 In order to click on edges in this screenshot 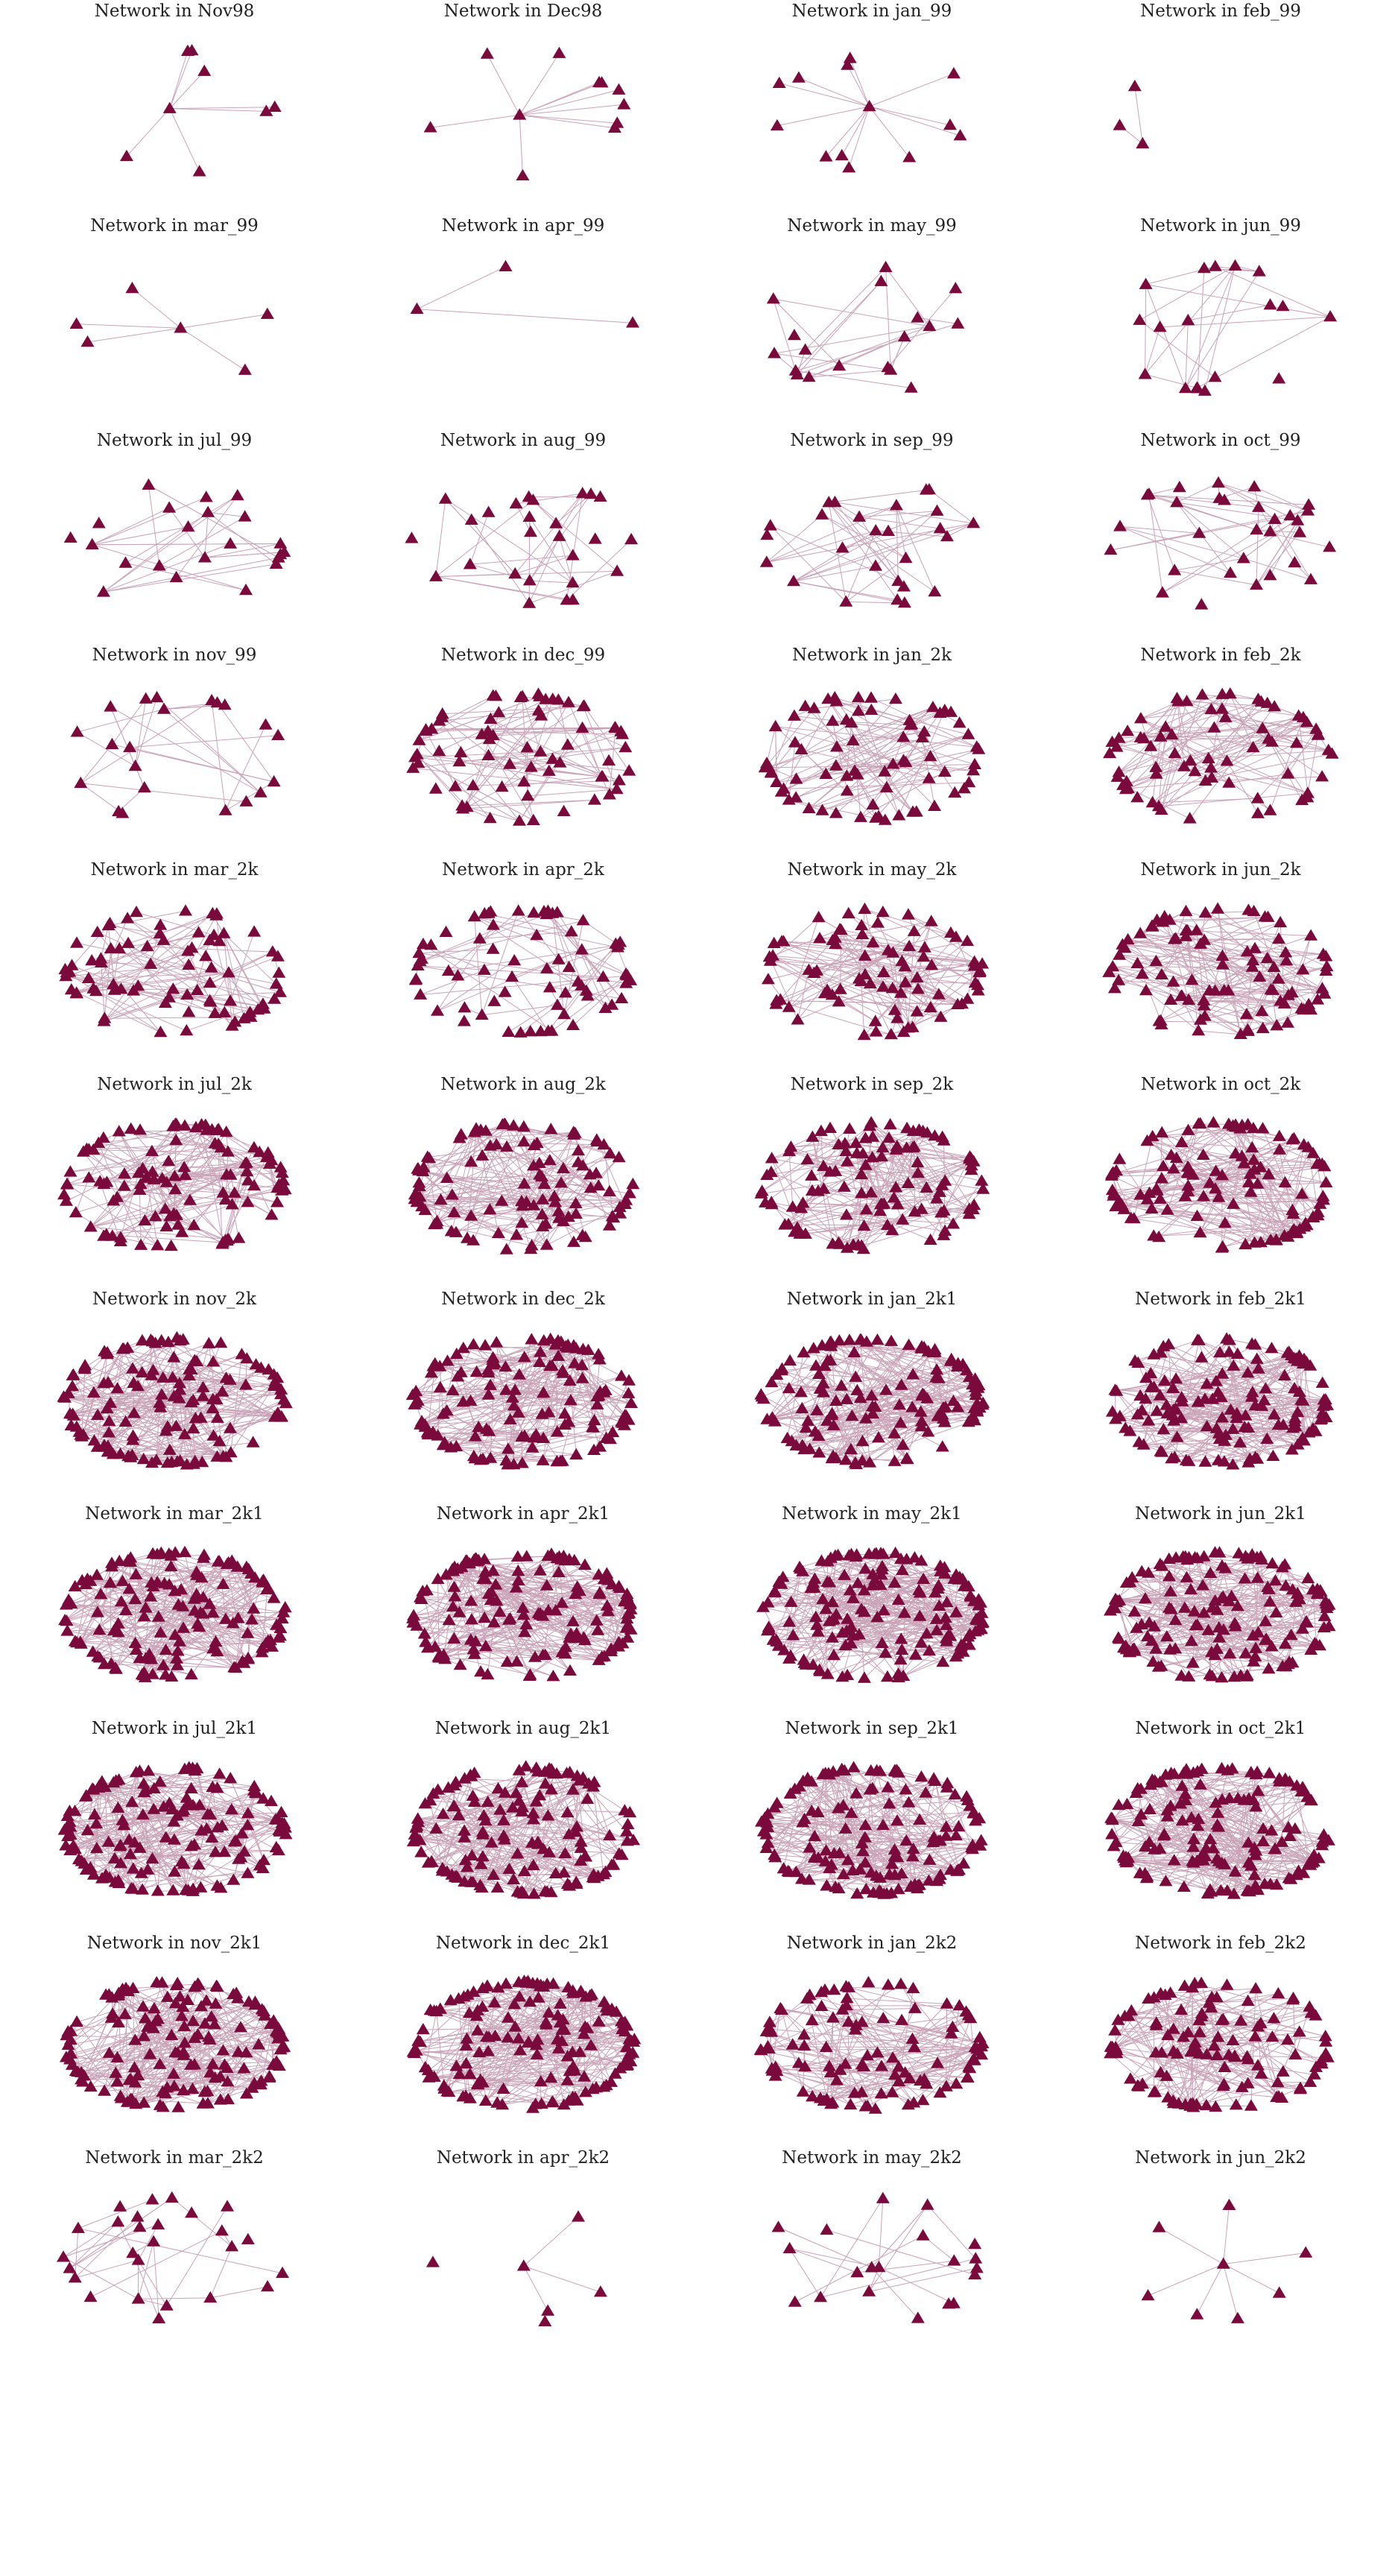, I will do `click(200, 111)`.